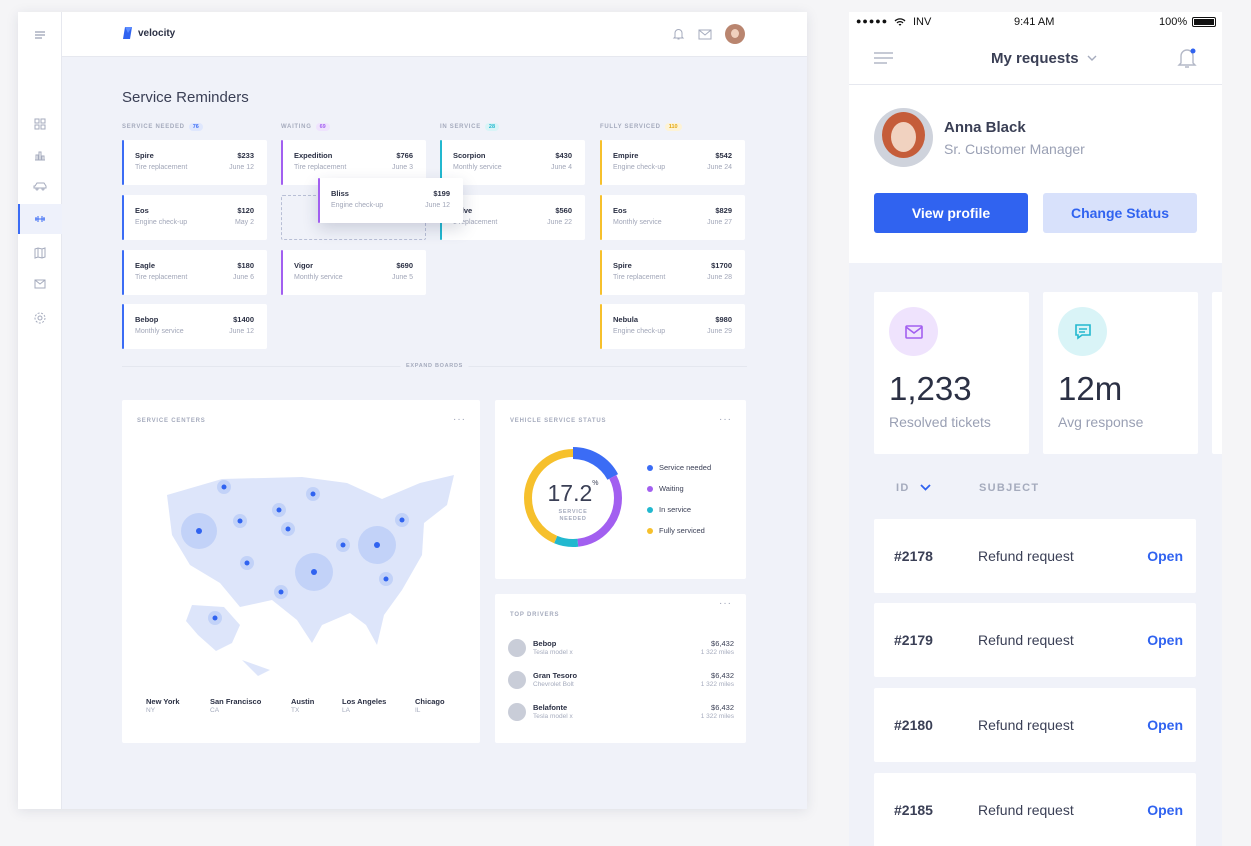  What do you see at coordinates (236, 705) in the screenshot?
I see `city-san-francisco: San Francisco CA` at bounding box center [236, 705].